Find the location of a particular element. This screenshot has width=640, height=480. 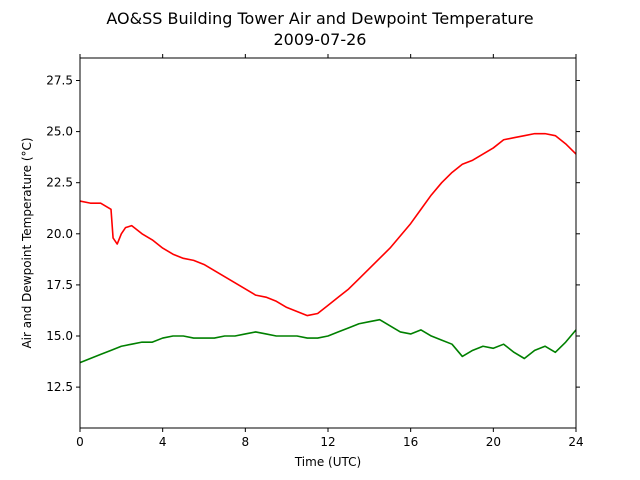

y-tick-label: 25.0 is located at coordinates (59, 132).